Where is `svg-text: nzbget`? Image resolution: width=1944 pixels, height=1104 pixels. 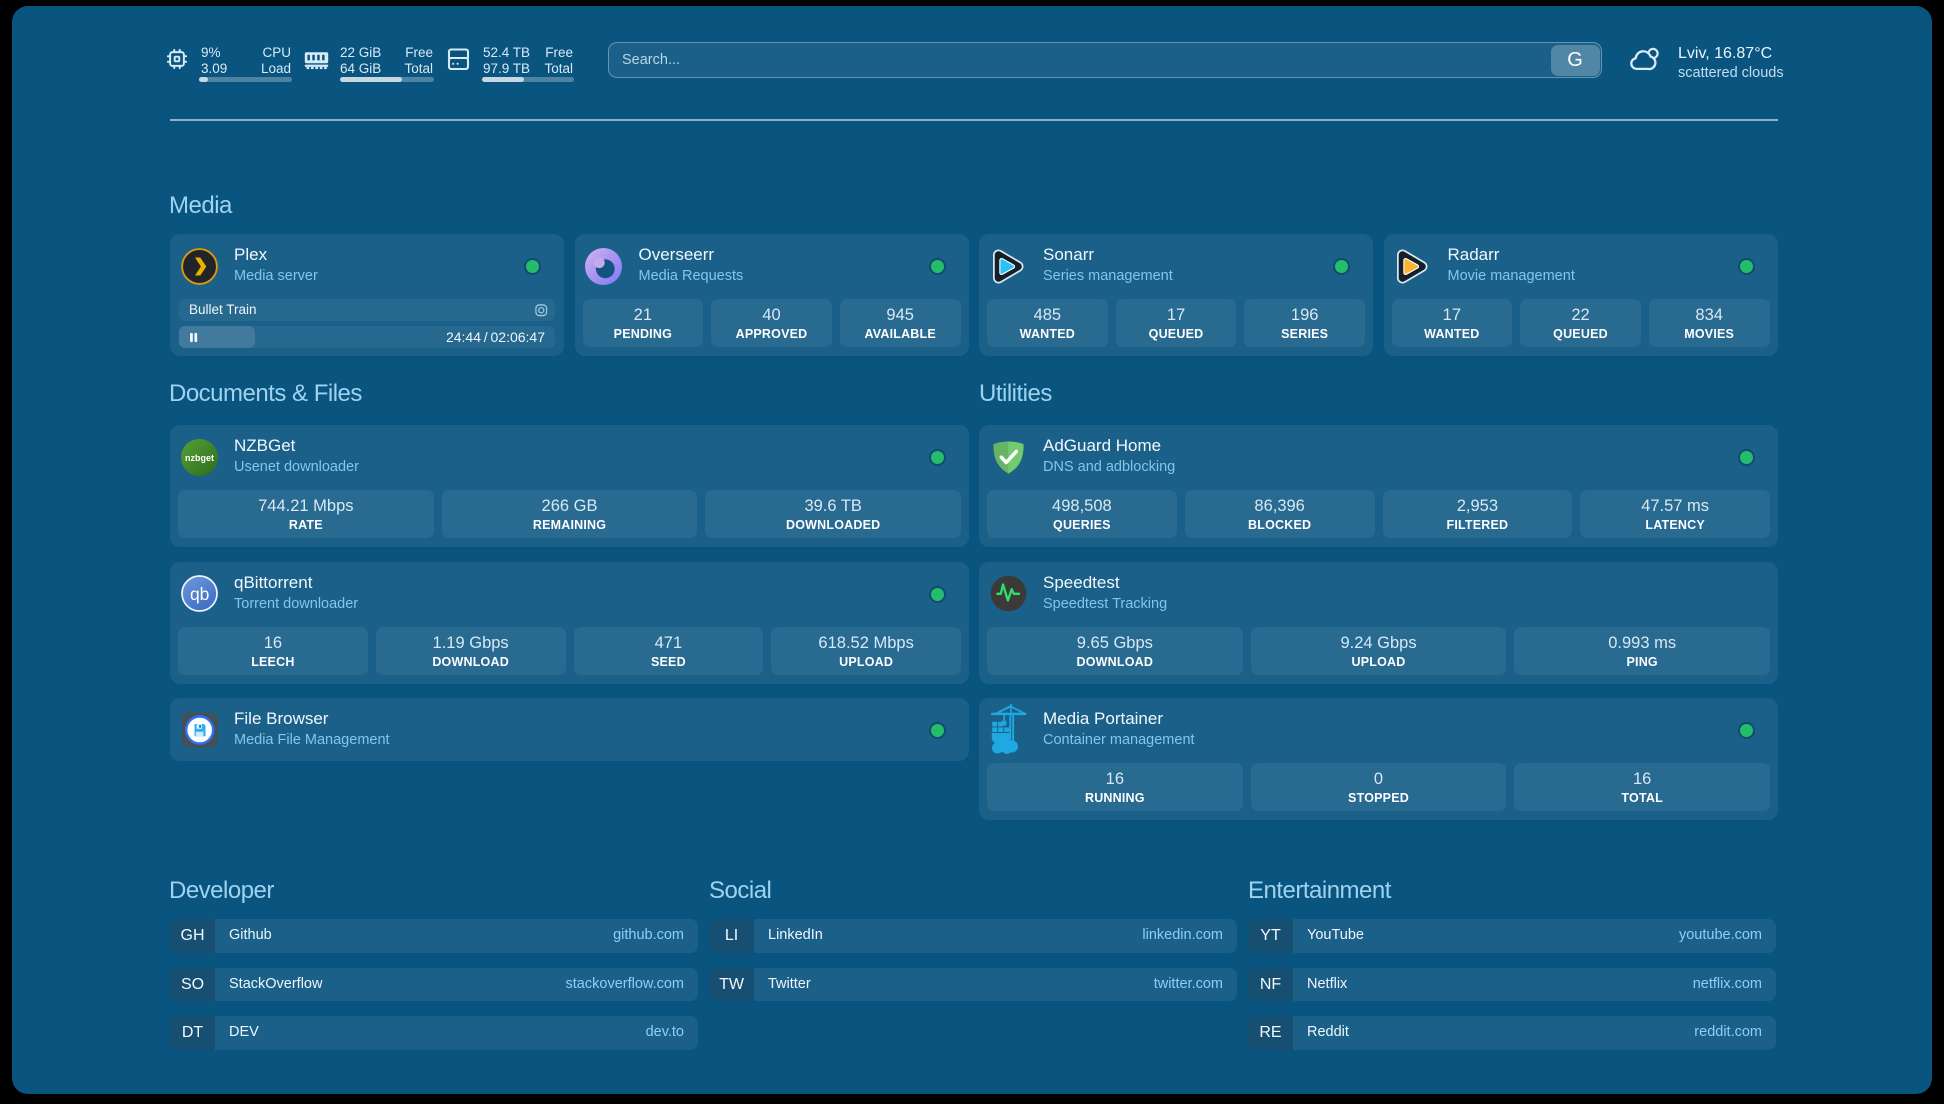 svg-text: nzbget is located at coordinates (199, 458).